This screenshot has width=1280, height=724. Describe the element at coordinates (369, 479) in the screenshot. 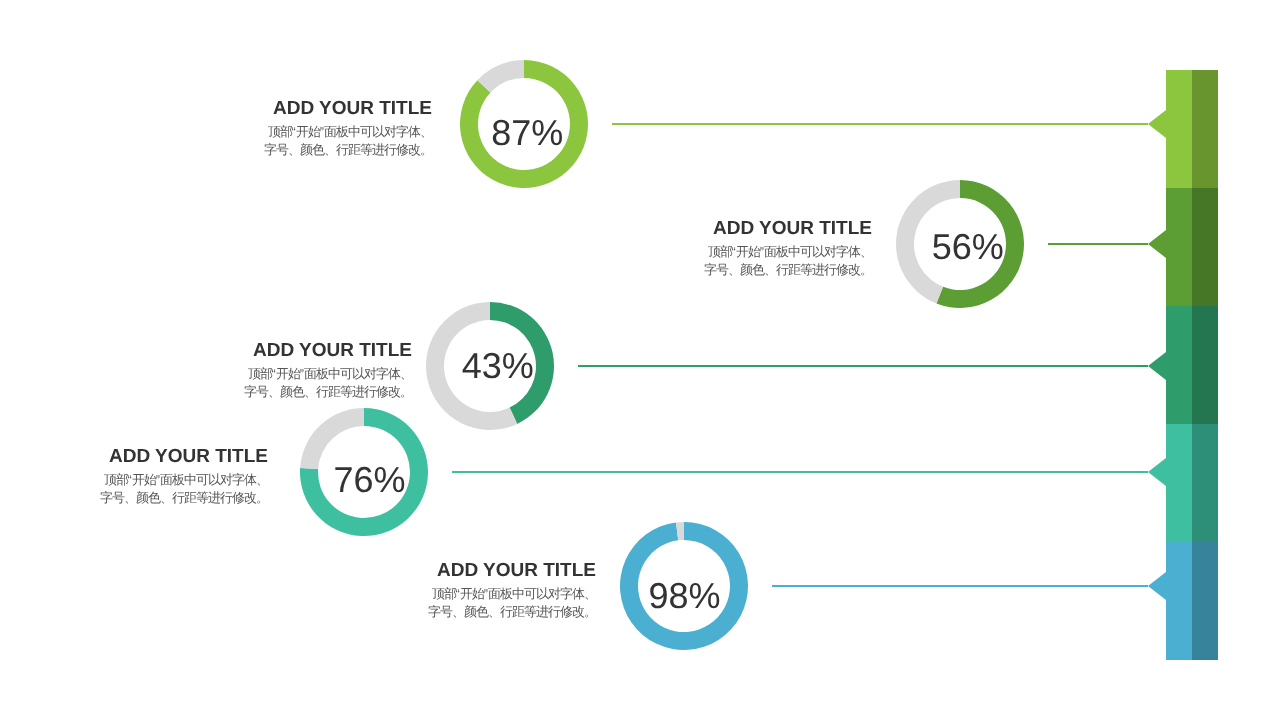

I see `data-label: 76%` at that location.